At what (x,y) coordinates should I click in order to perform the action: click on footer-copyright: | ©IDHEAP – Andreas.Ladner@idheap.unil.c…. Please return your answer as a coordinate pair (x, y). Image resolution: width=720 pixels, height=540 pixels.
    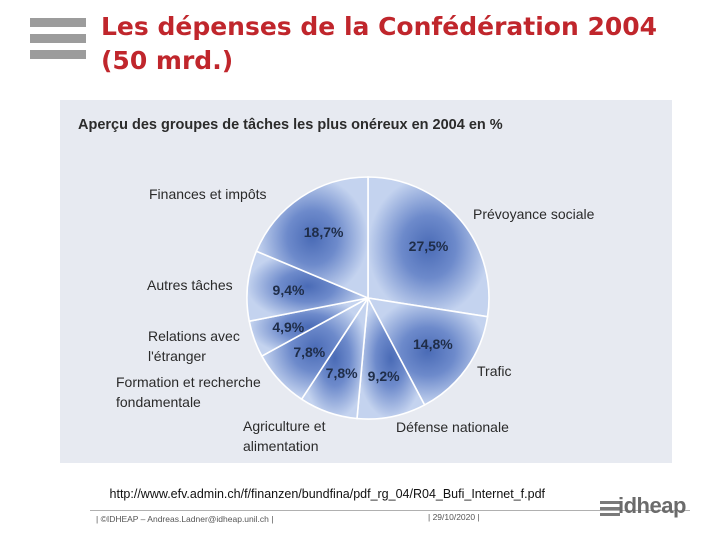
    Looking at the image, I should click on (185, 519).